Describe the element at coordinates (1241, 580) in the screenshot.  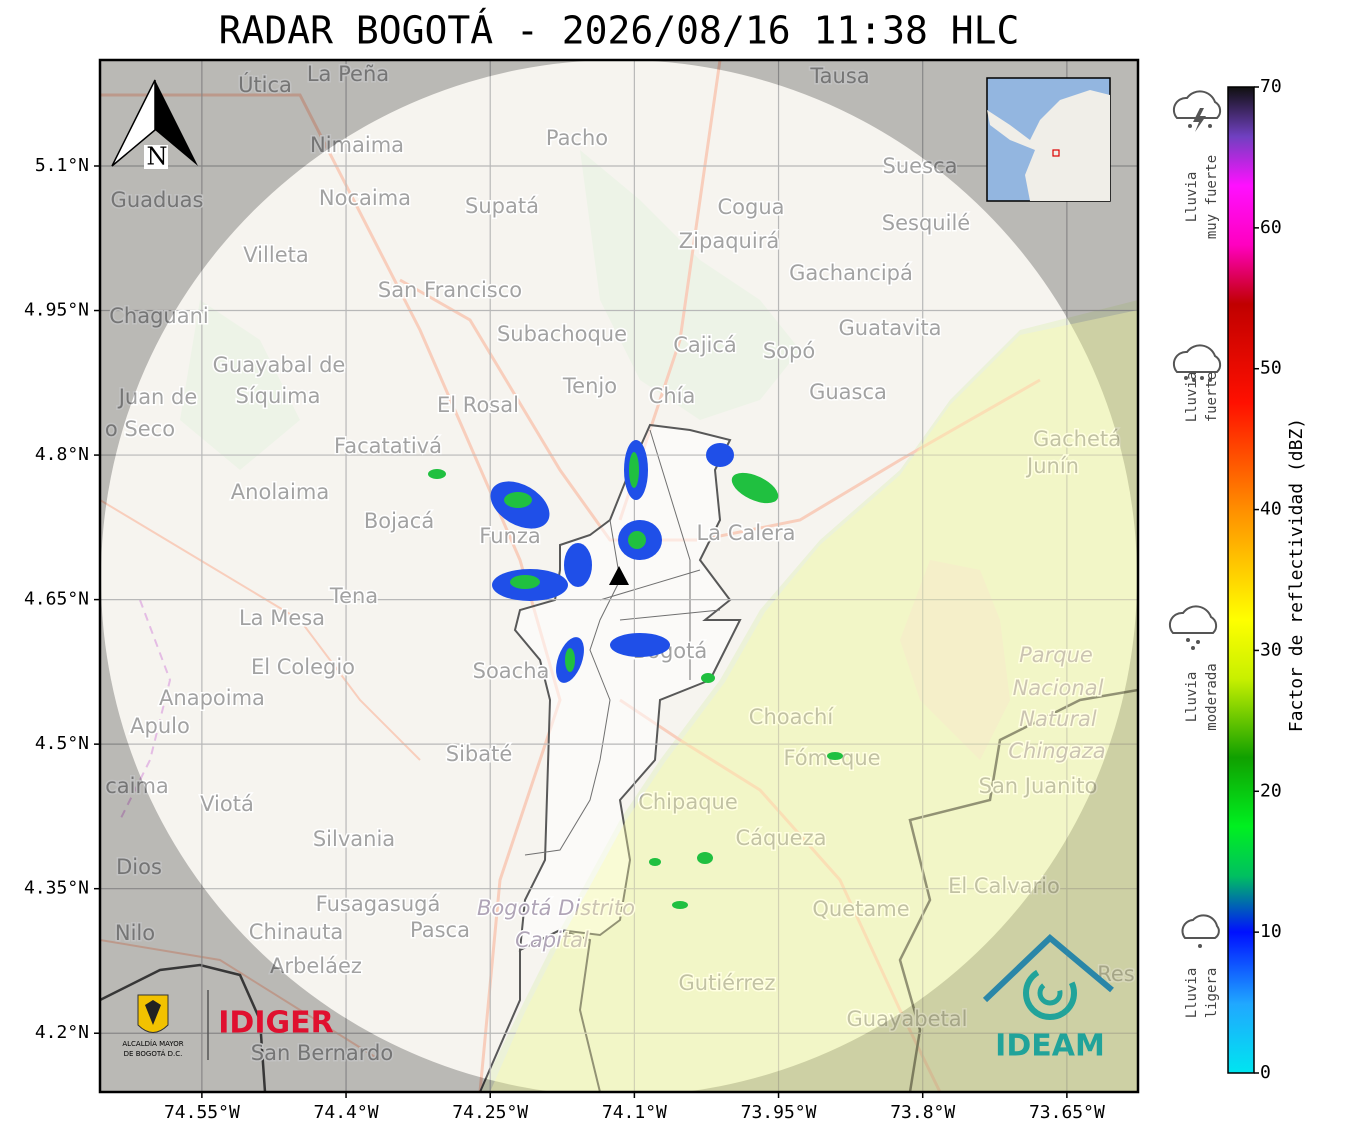
I see `colorbar` at that location.